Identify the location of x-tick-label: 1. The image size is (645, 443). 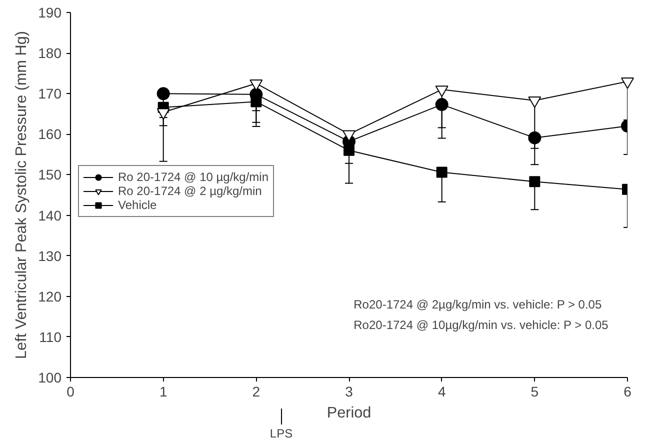
(163, 392).